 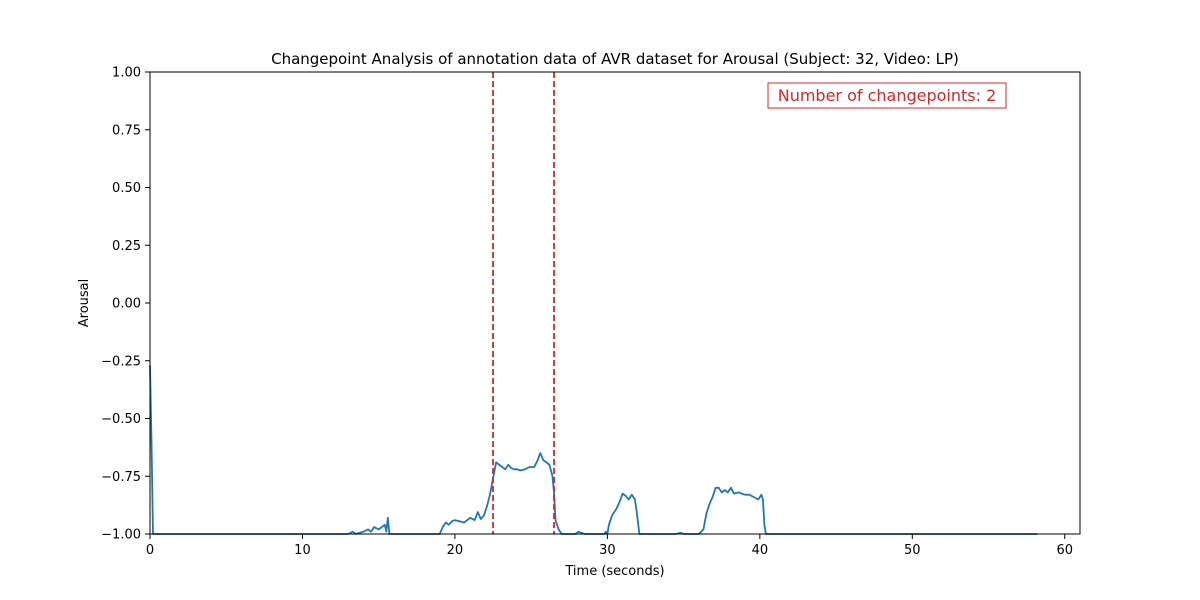 What do you see at coordinates (455, 550) in the screenshot?
I see `x-tick-label: 20` at bounding box center [455, 550].